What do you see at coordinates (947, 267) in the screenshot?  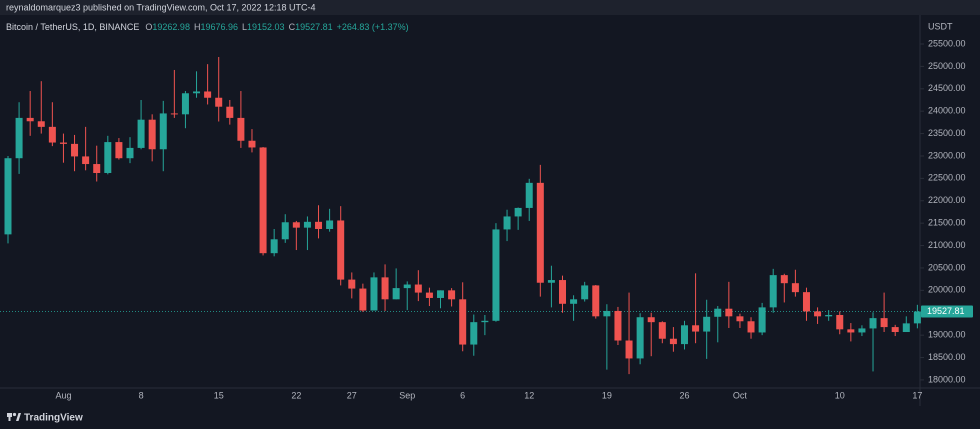 I see `y-tick-label: 20500.00` at bounding box center [947, 267].